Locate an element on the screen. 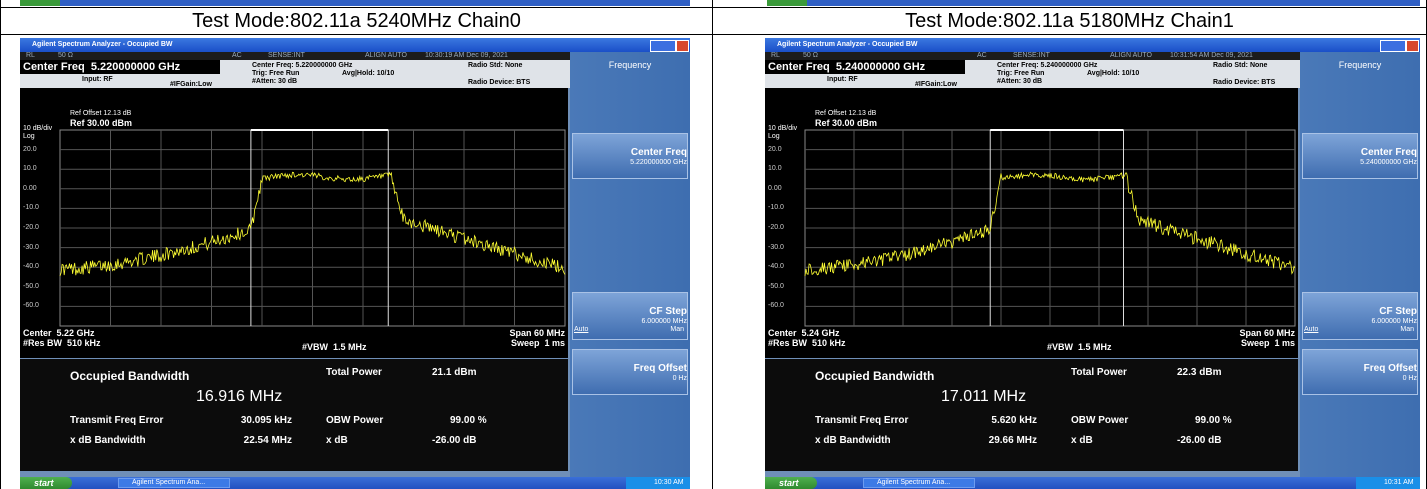  window-title: Agilent Spectrum Analyzer - Occupied BW is located at coordinates (102, 44).